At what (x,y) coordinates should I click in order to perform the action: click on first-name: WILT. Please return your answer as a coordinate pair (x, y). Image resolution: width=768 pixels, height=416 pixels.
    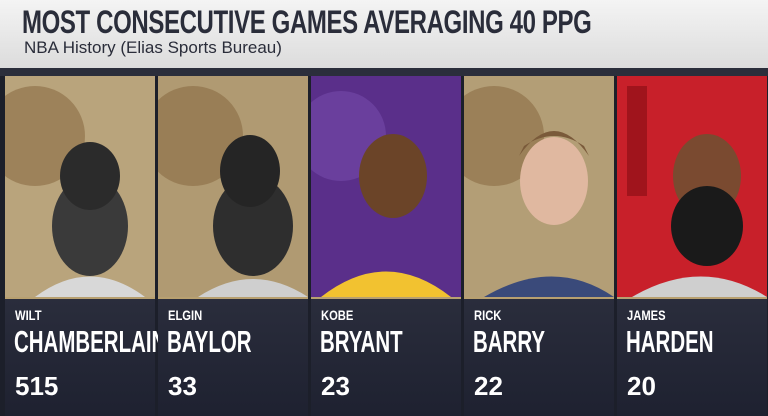
    Looking at the image, I should click on (28, 315).